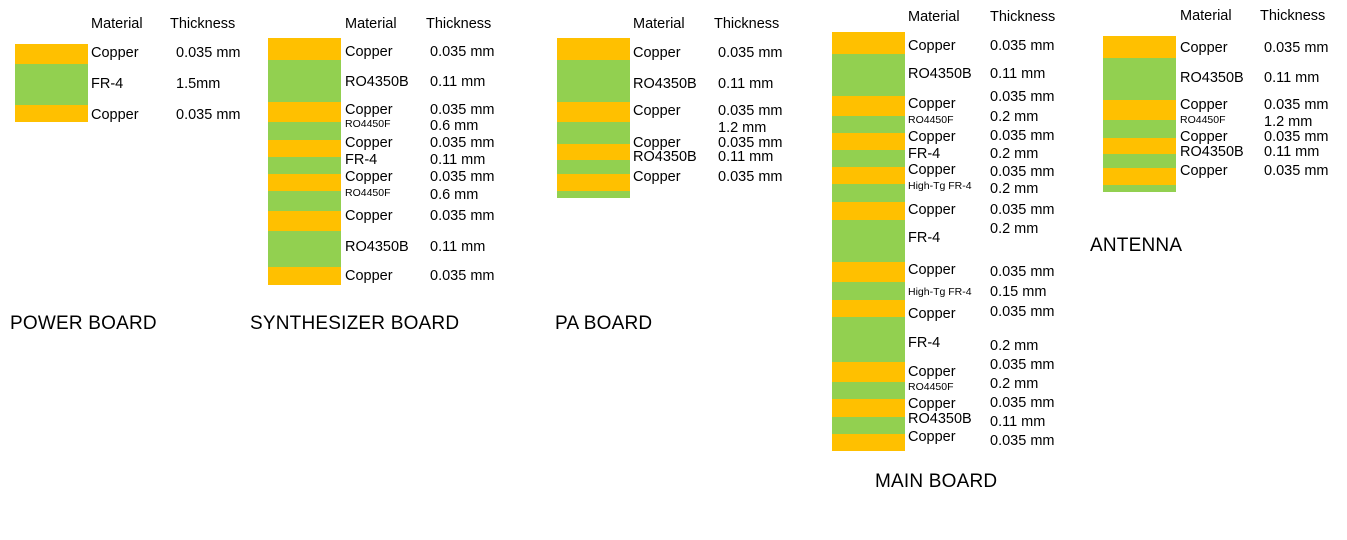 The image size is (1347, 540). Describe the element at coordinates (51, 83) in the screenshot. I see `stackup-bar-power-board` at that location.